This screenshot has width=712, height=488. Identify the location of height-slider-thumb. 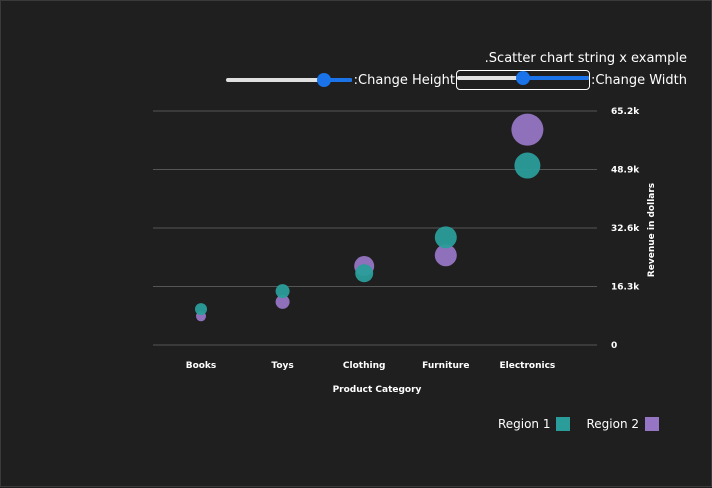
(323, 80).